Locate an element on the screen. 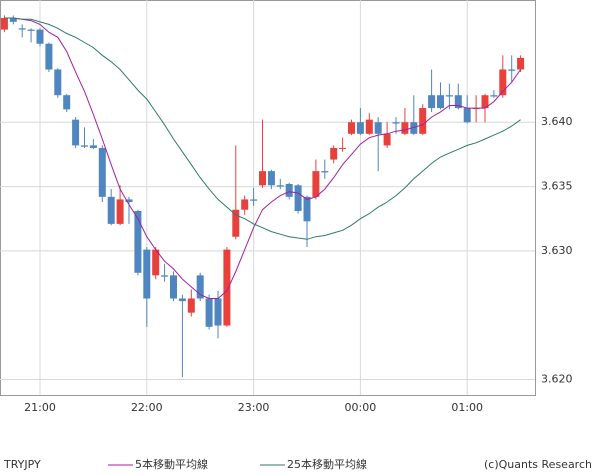 The image size is (600, 475). legend-label: 25本移動平均線 is located at coordinates (327, 464).